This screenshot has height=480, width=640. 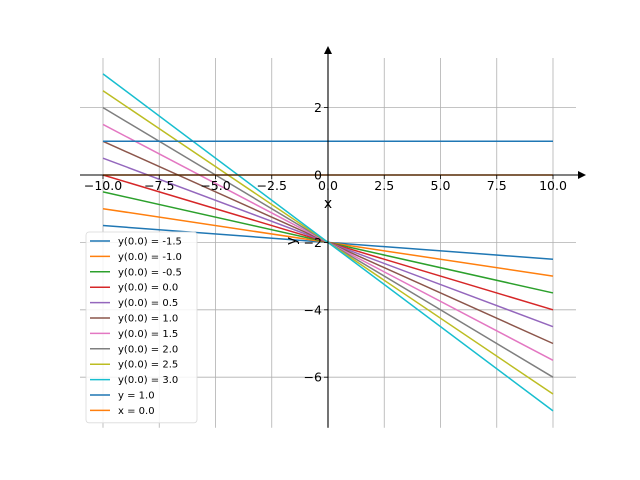 What do you see at coordinates (150, 272) in the screenshot?
I see `legend-label: y(0.0) = -0.5` at bounding box center [150, 272].